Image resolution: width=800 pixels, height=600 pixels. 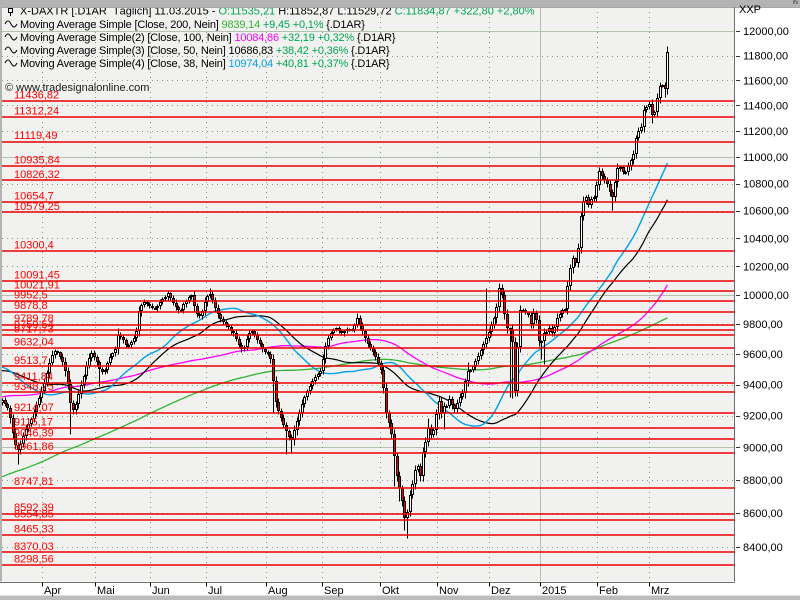 What do you see at coordinates (37, 207) in the screenshot?
I see `svg-text: 10579,25` at bounding box center [37, 207].